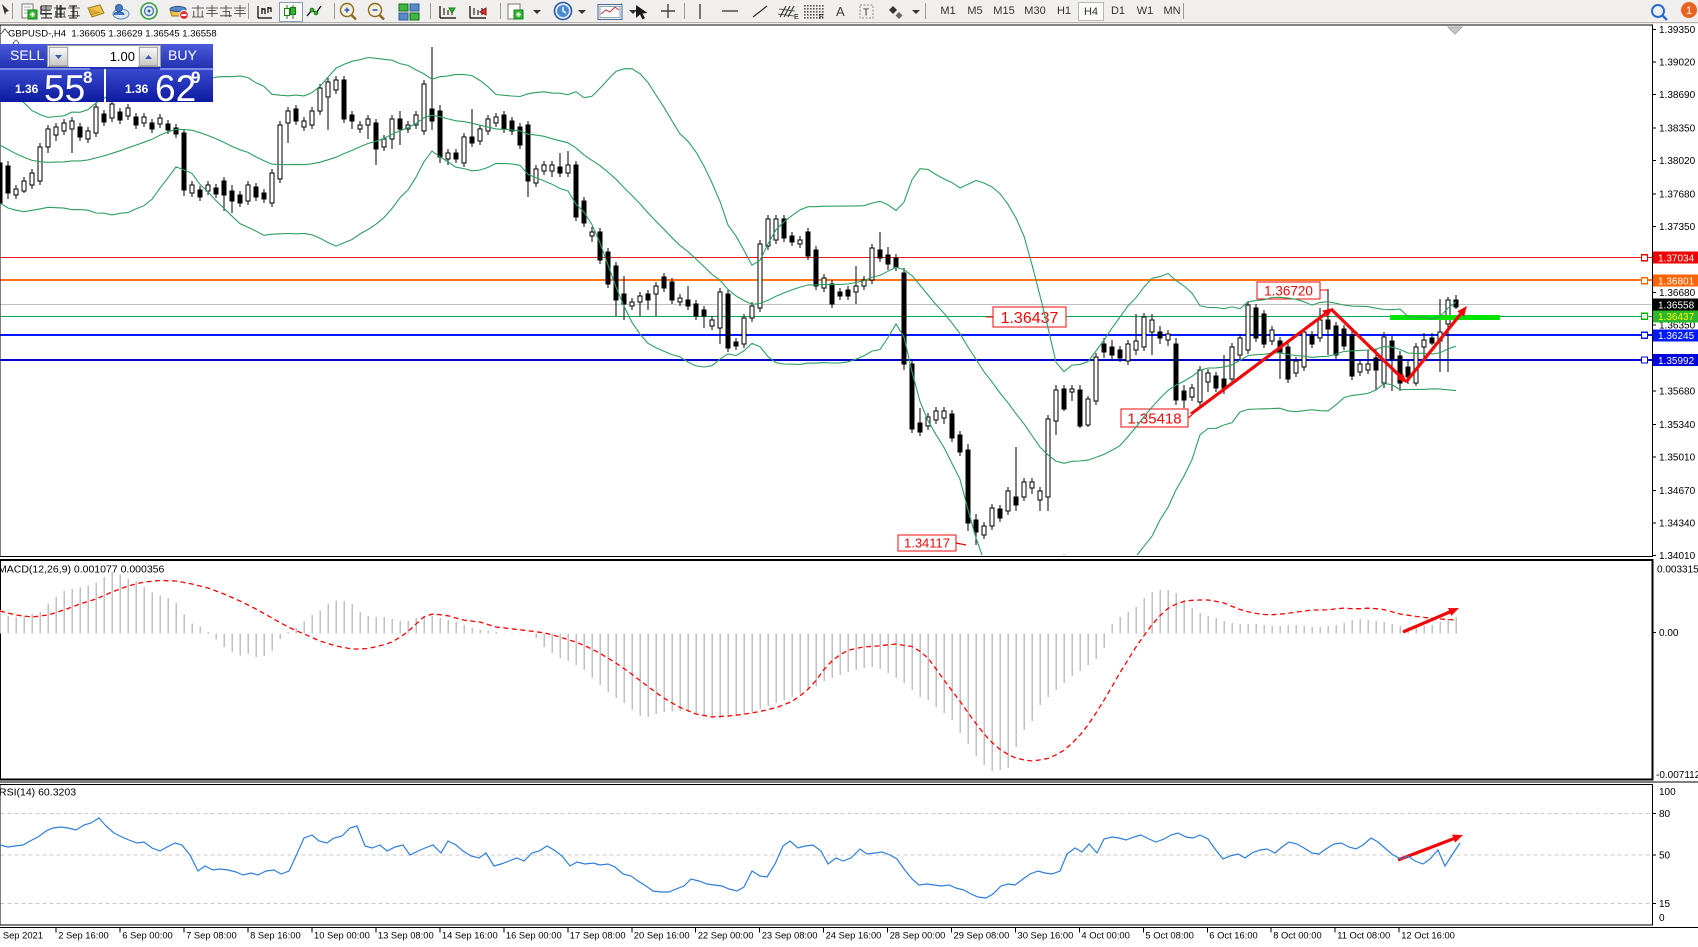  I want to click on svg-text: 1, so click(1689, 11).